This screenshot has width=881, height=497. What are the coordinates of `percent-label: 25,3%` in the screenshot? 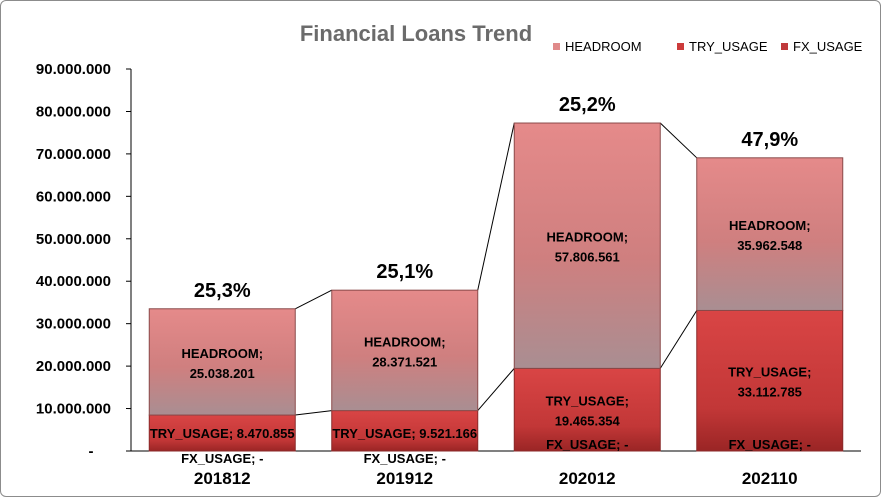 It's located at (222, 291).